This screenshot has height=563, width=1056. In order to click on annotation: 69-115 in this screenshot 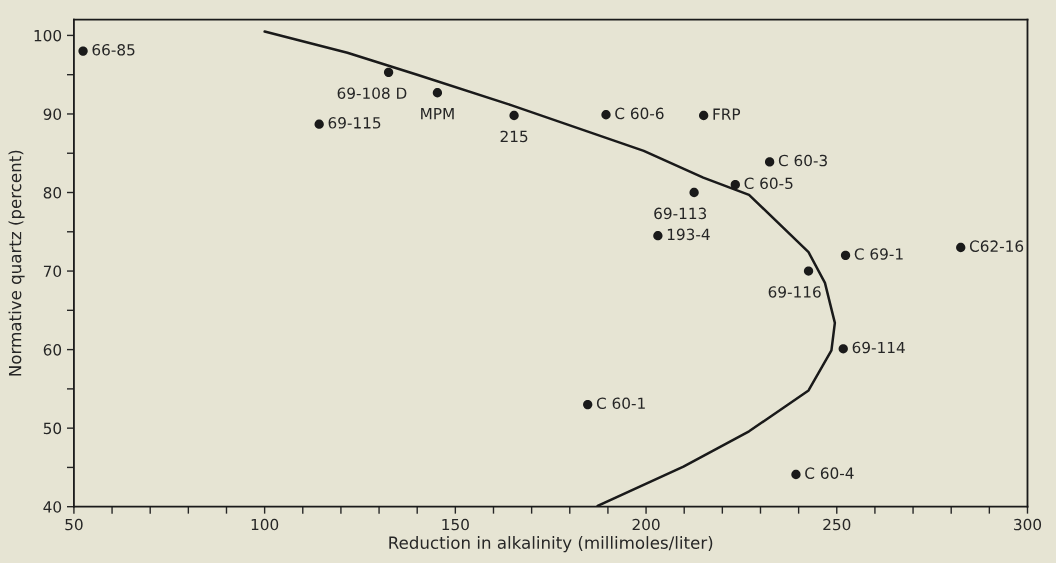, I will do `click(354, 123)`.